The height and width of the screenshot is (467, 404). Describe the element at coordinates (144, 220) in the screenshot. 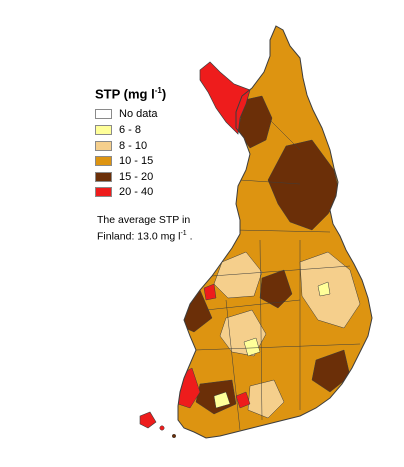

I see `average-note-line1: The average STP in` at that location.